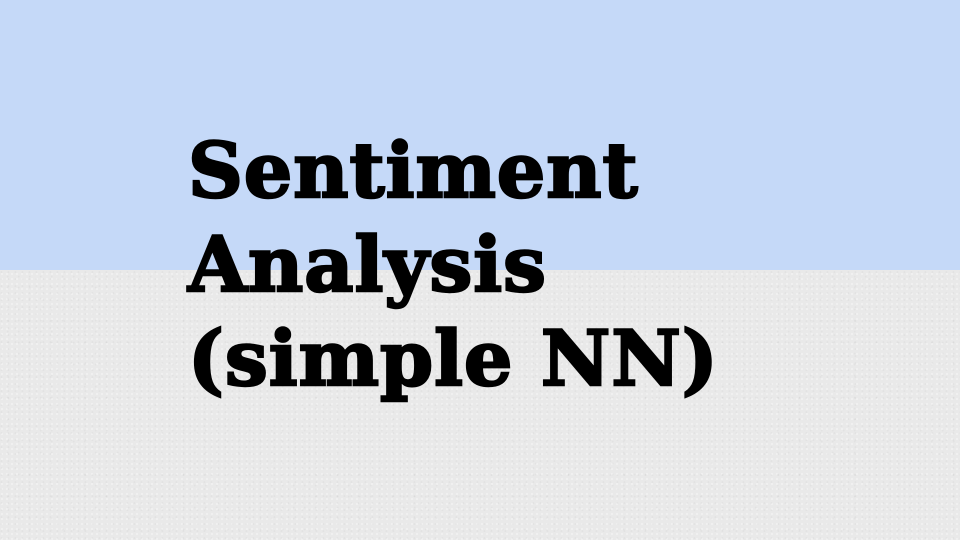  Describe the element at coordinates (413, 171) in the screenshot. I see `title-line-1: Sentiment` at that location.